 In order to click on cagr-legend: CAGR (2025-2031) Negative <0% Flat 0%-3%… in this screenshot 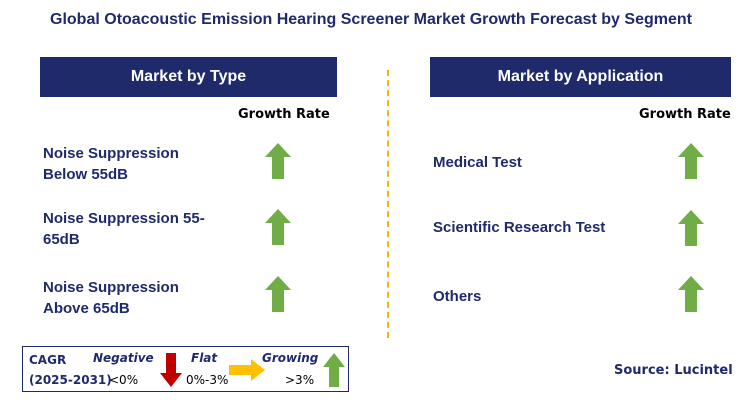, I will do `click(185, 369)`.